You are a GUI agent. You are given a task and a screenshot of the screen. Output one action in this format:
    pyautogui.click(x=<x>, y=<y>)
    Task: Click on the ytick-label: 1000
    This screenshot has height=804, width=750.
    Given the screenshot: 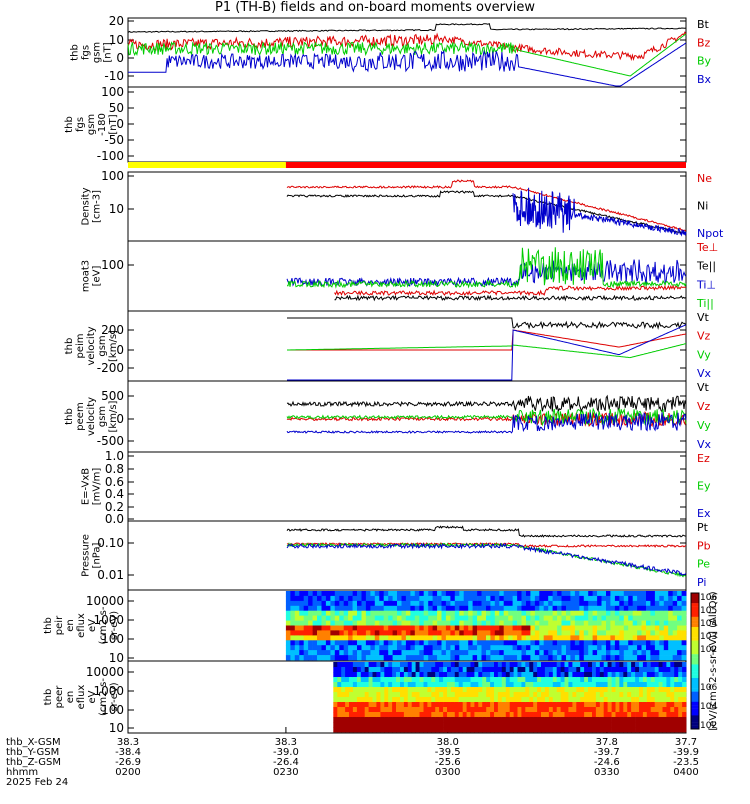 What is the action you would take?
    pyautogui.click(x=108, y=620)
    